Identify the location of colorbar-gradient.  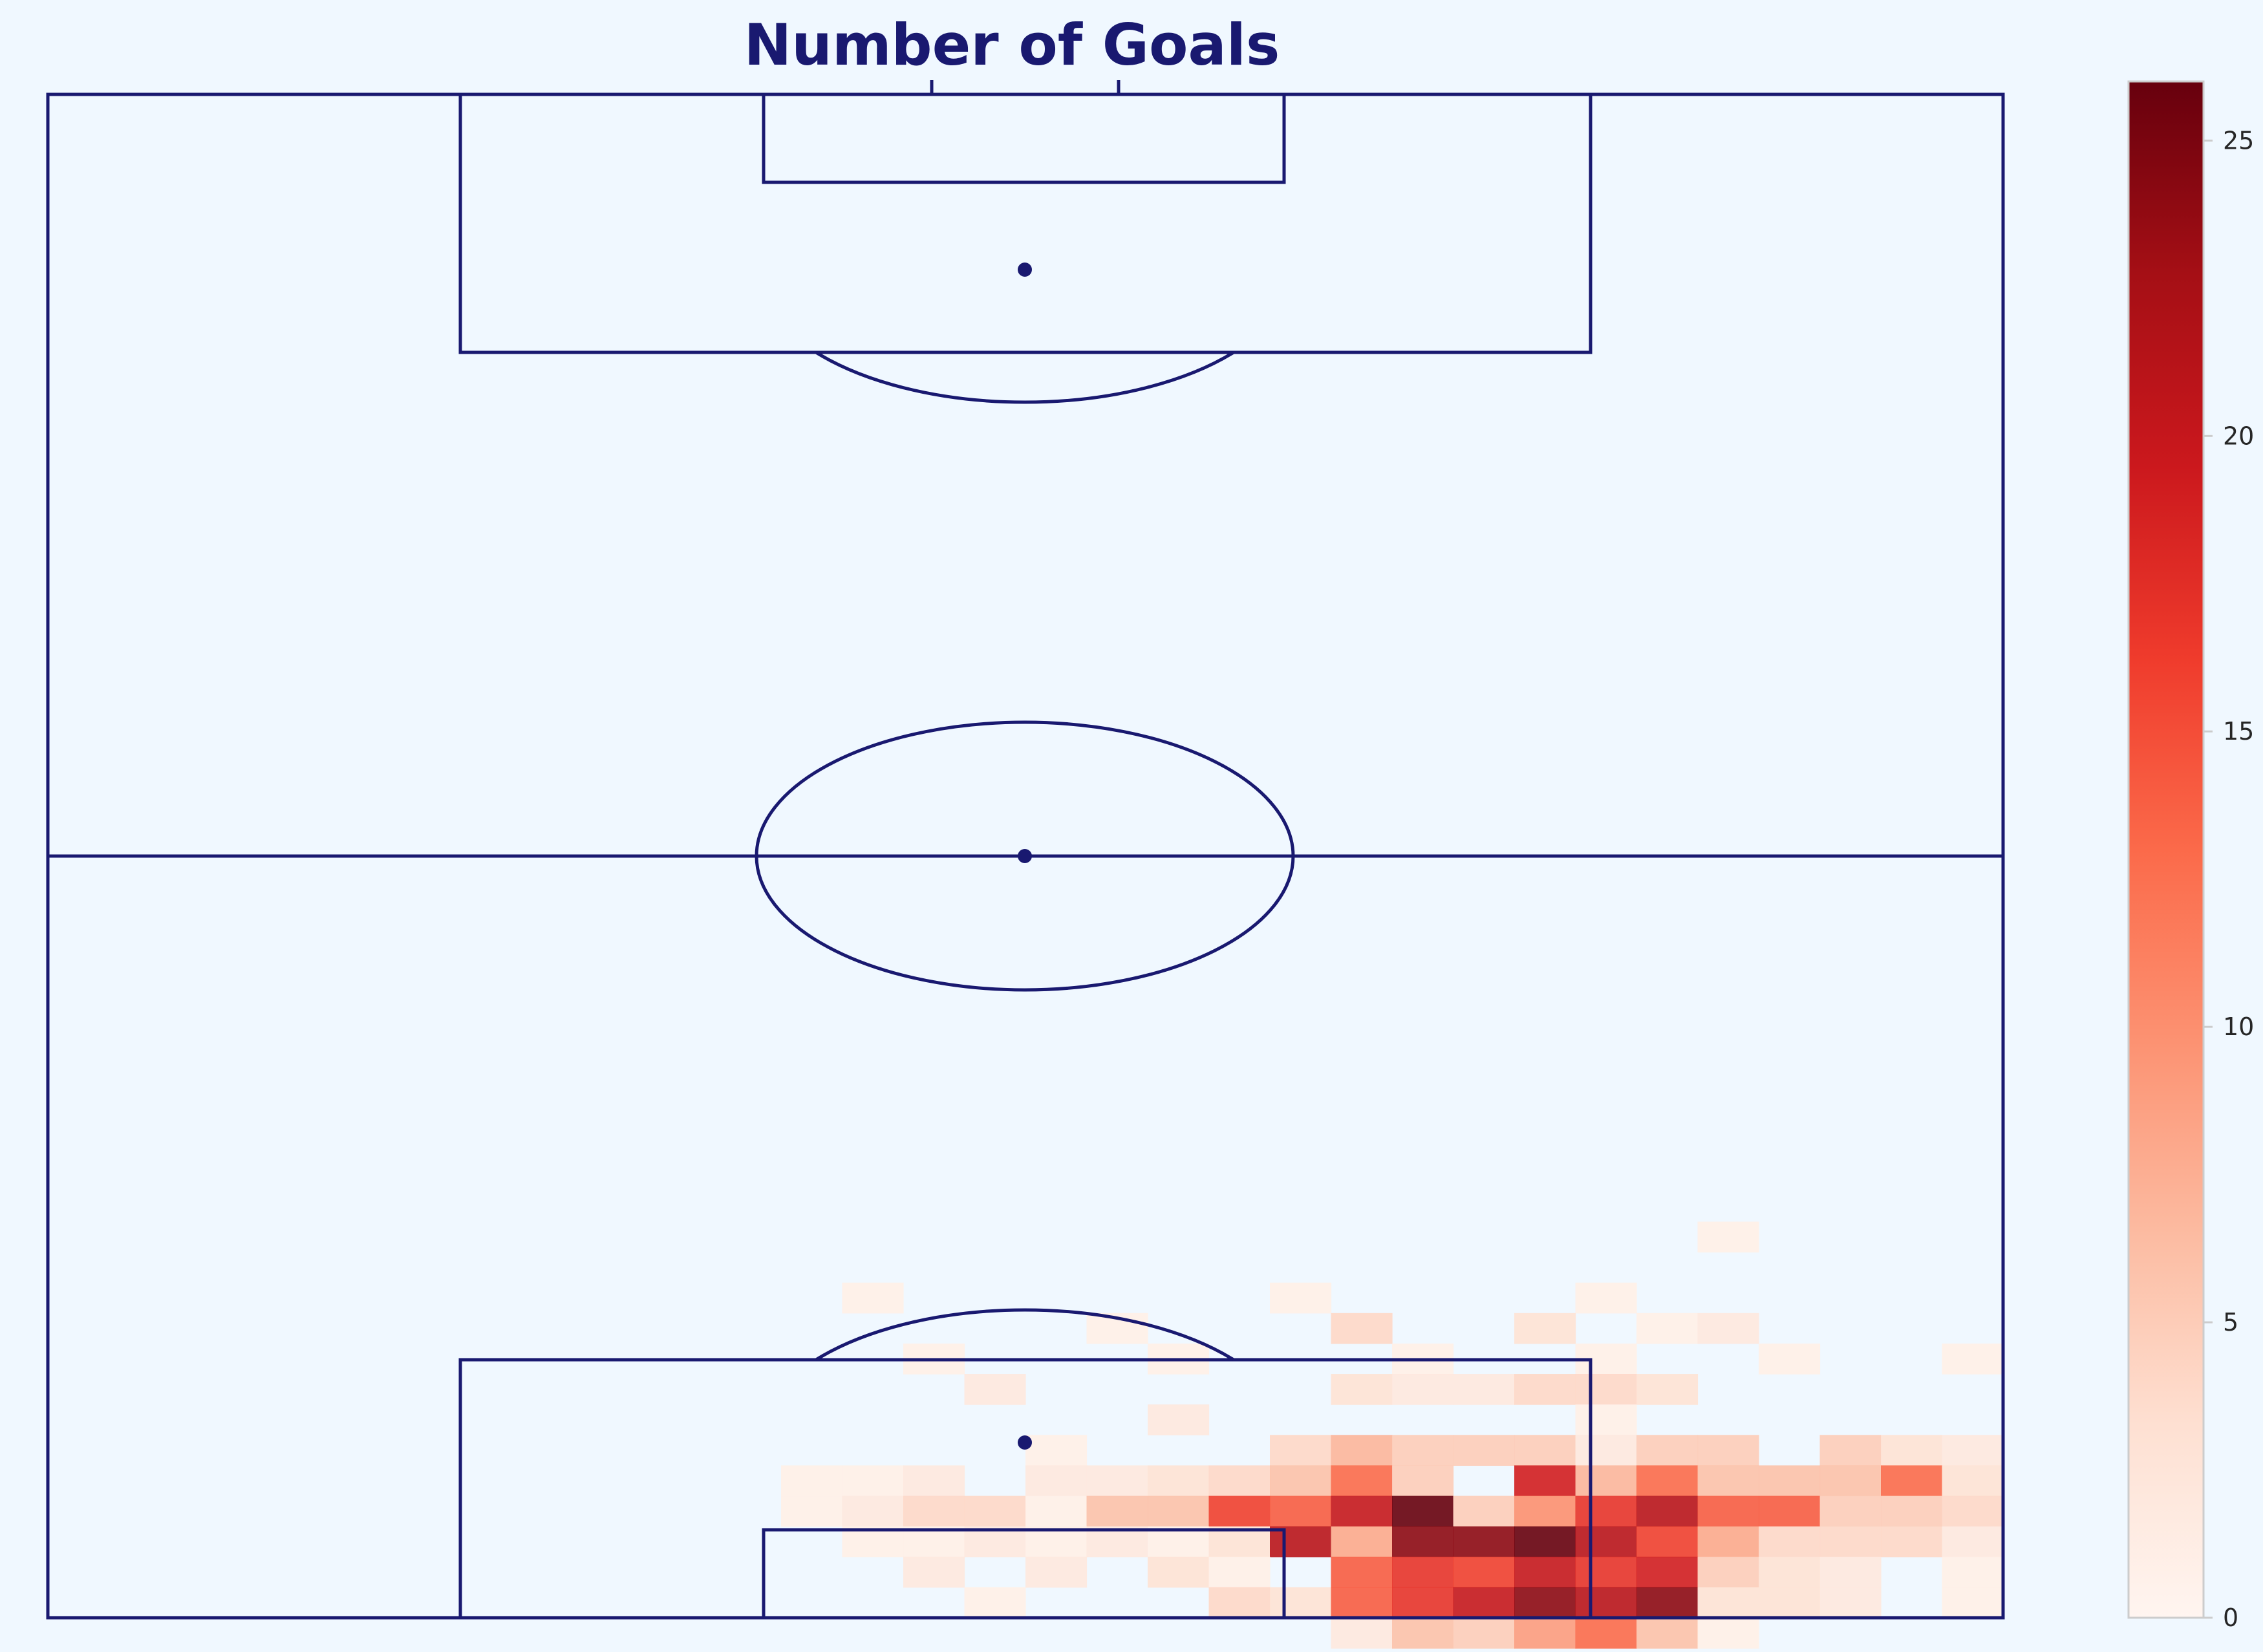
(2166, 849).